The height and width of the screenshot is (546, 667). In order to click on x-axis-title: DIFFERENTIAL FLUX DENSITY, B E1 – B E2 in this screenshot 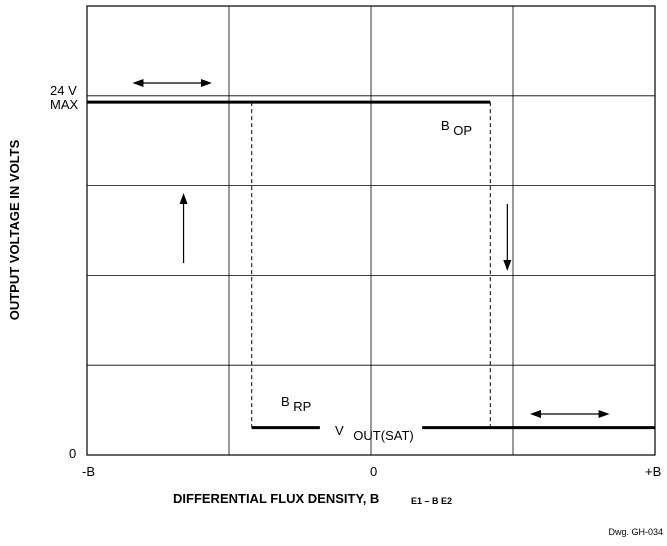, I will do `click(312, 498)`.